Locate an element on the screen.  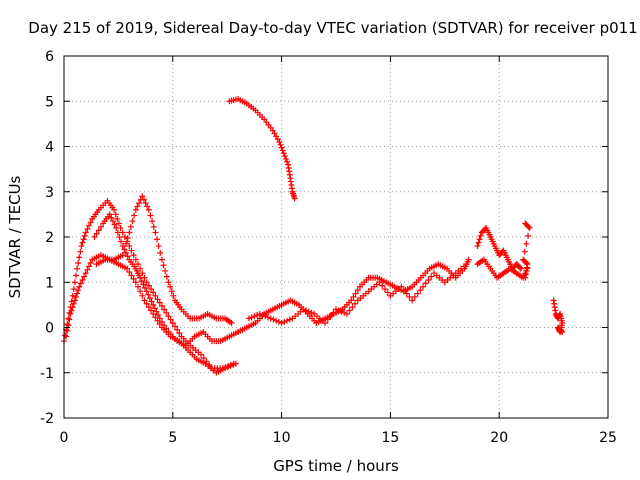
x-tick-label: 5 is located at coordinates (172, 438).